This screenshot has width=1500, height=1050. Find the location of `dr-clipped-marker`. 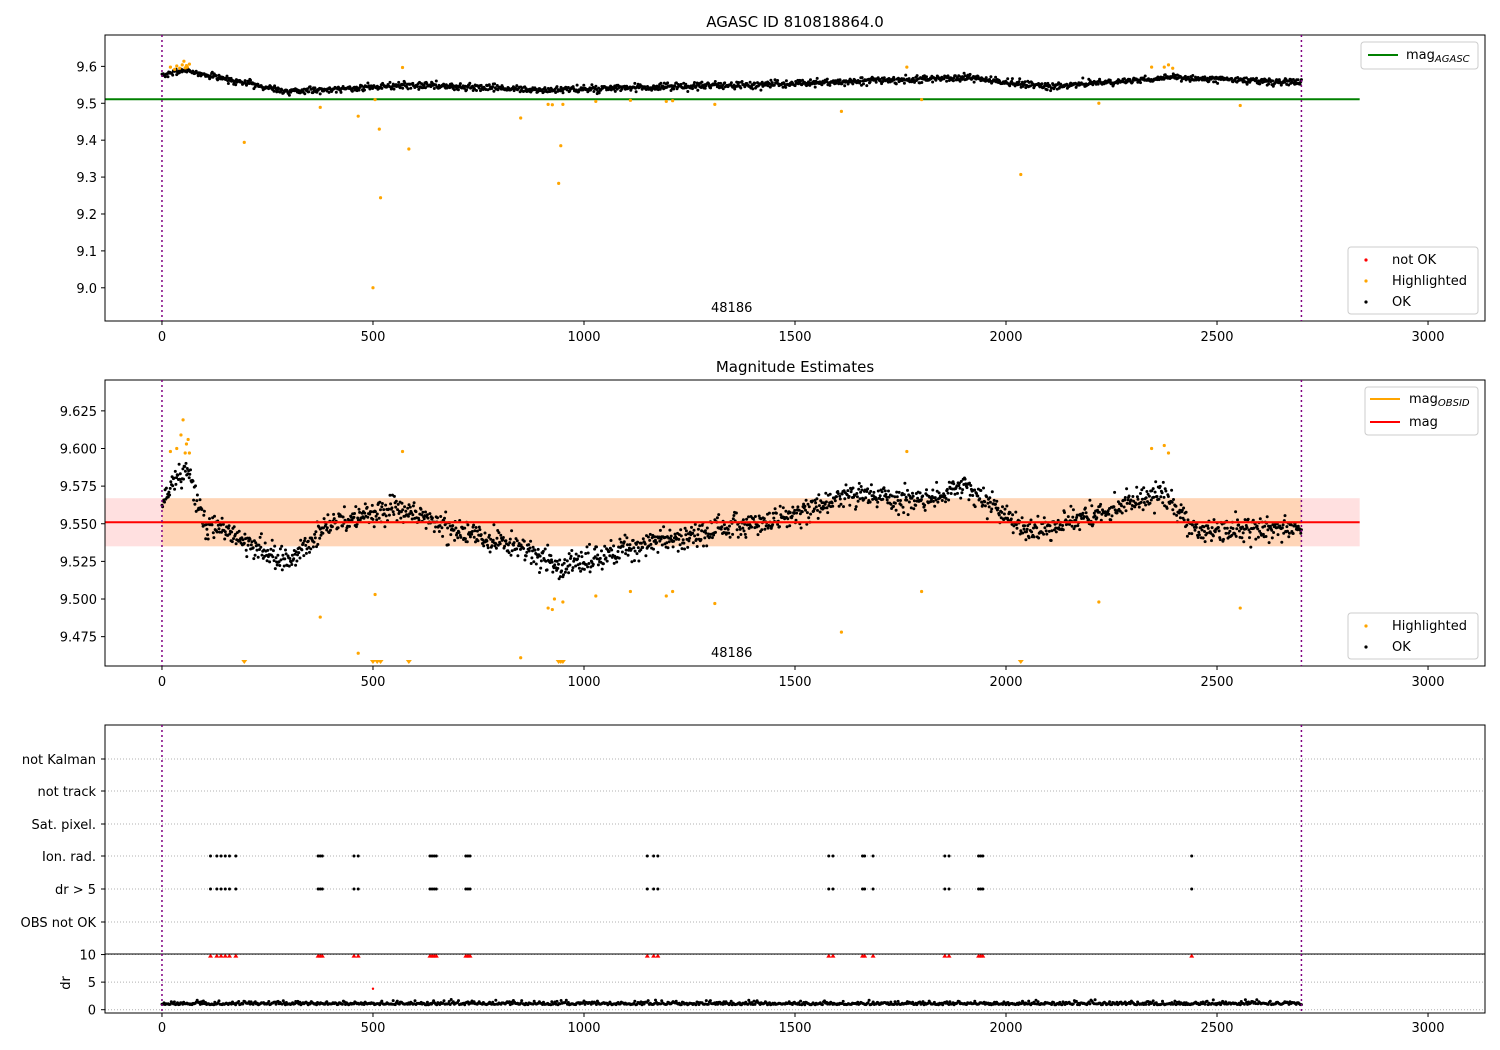

dr-clipped-marker is located at coordinates (217, 955).